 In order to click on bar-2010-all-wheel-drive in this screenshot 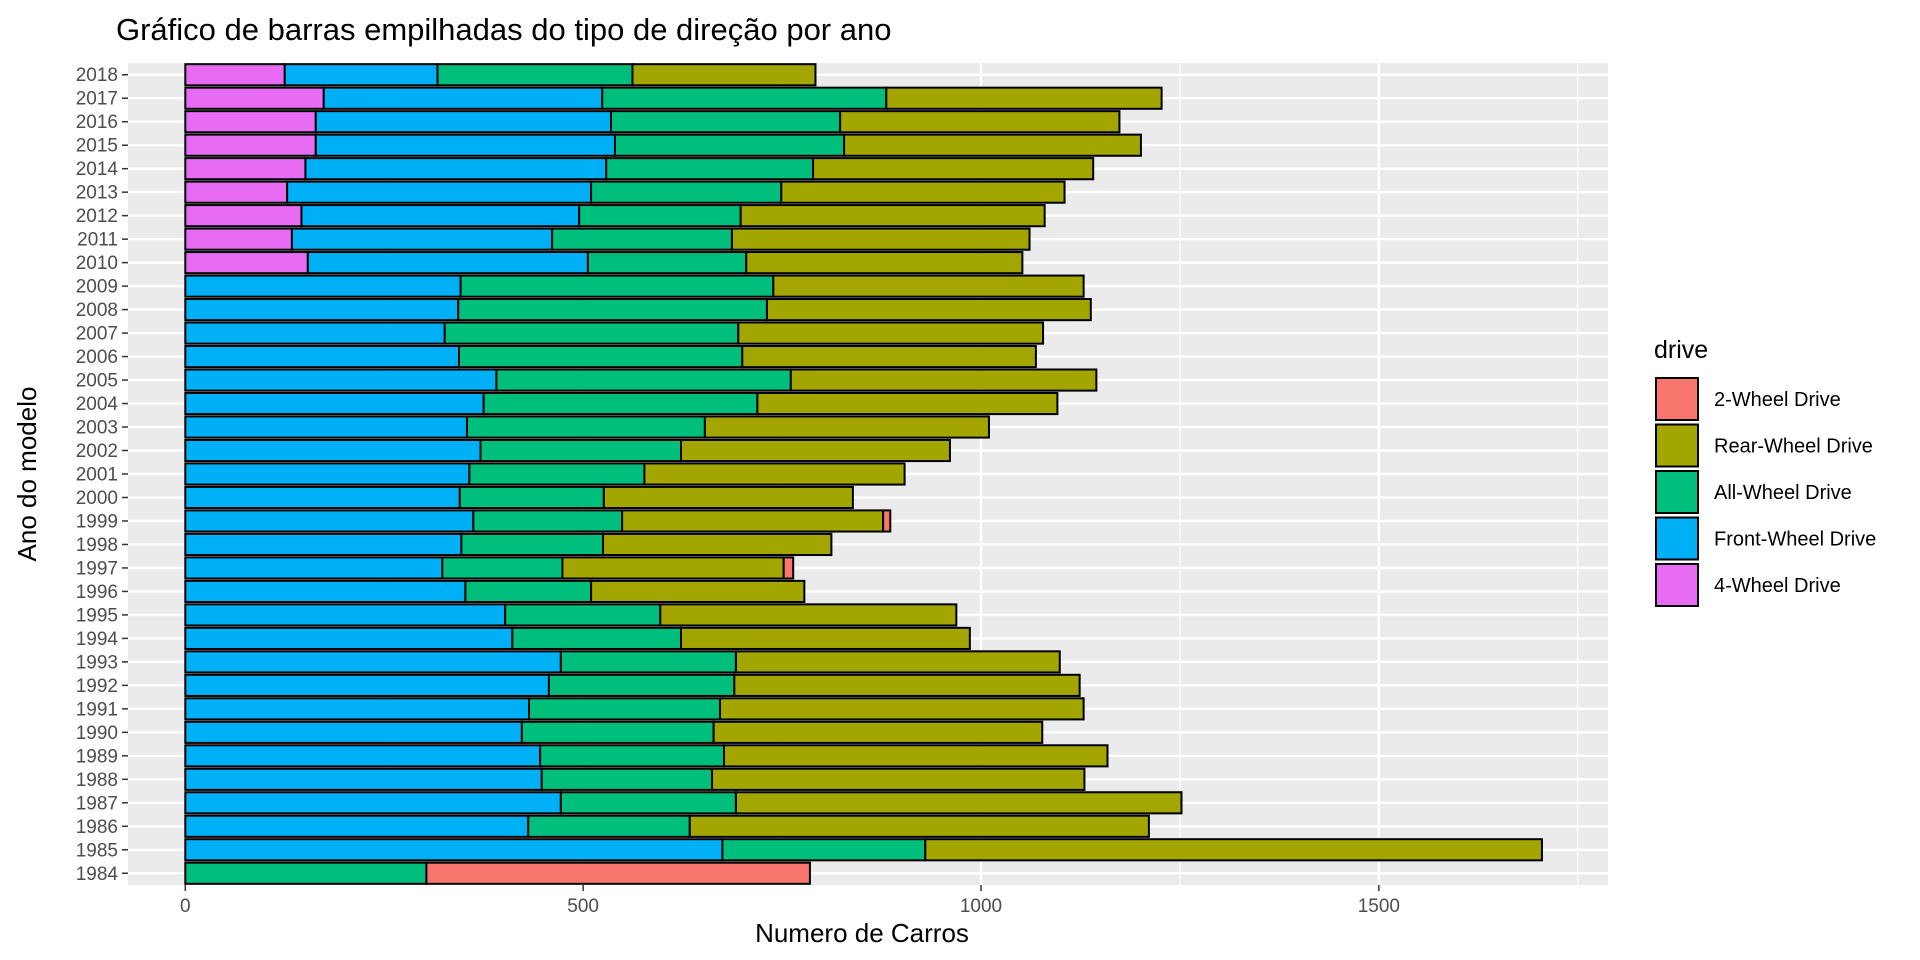, I will do `click(667, 263)`.